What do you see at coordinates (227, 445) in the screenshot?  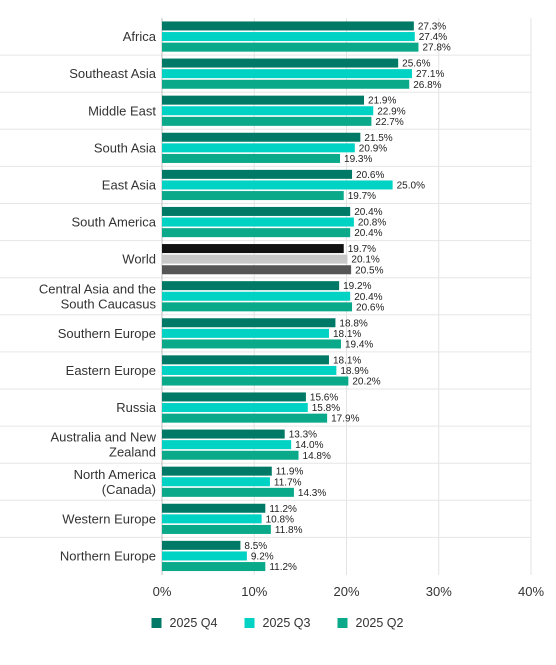 I see `bar-australia-and-new-zealand-2025-q3` at bounding box center [227, 445].